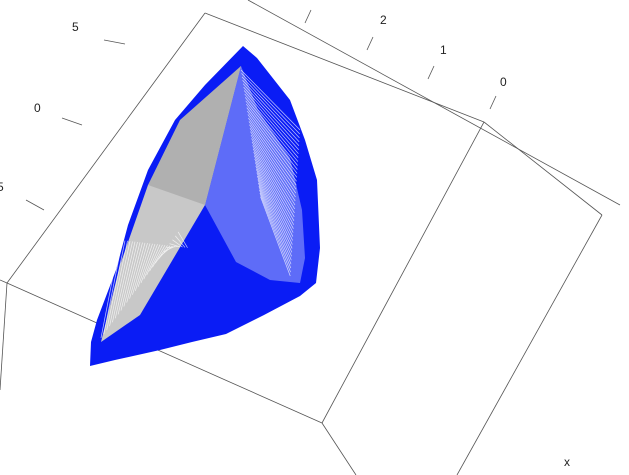  Describe the element at coordinates (37, 108) in the screenshot. I see `left-axis-tick-label: 0` at that location.